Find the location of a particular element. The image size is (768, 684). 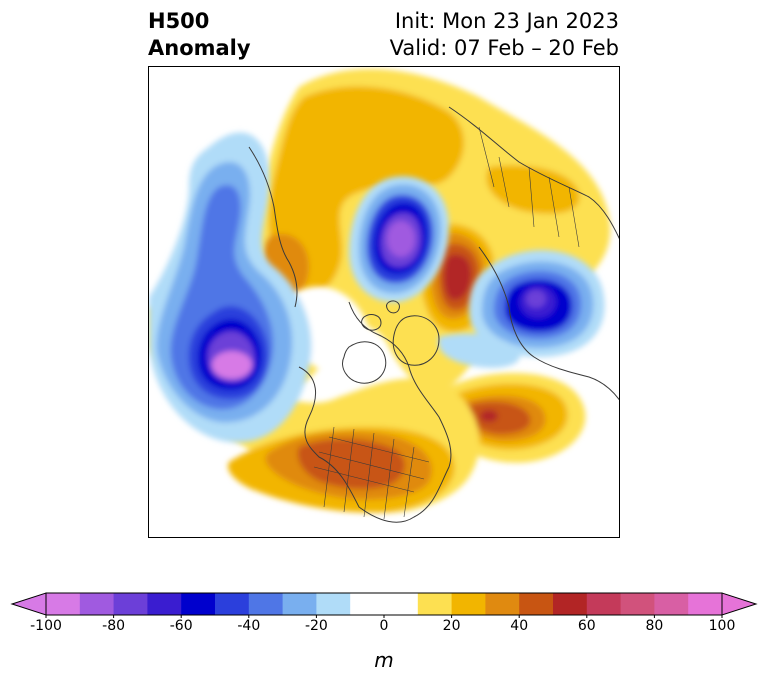

eurasia-coast is located at coordinates (533, 172).